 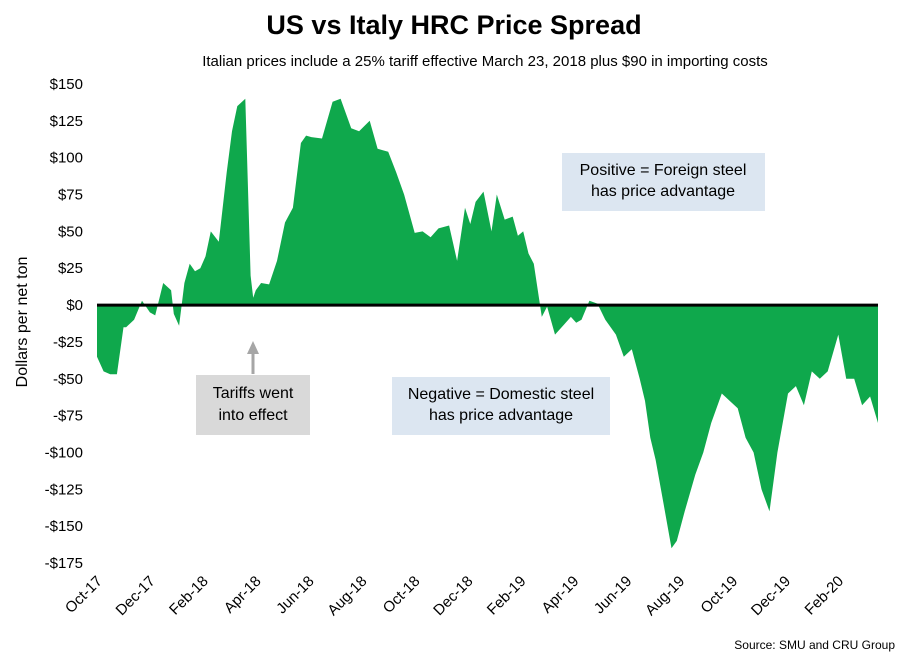 What do you see at coordinates (295, 595) in the screenshot?
I see `x-tick-label: Jun-18` at bounding box center [295, 595].